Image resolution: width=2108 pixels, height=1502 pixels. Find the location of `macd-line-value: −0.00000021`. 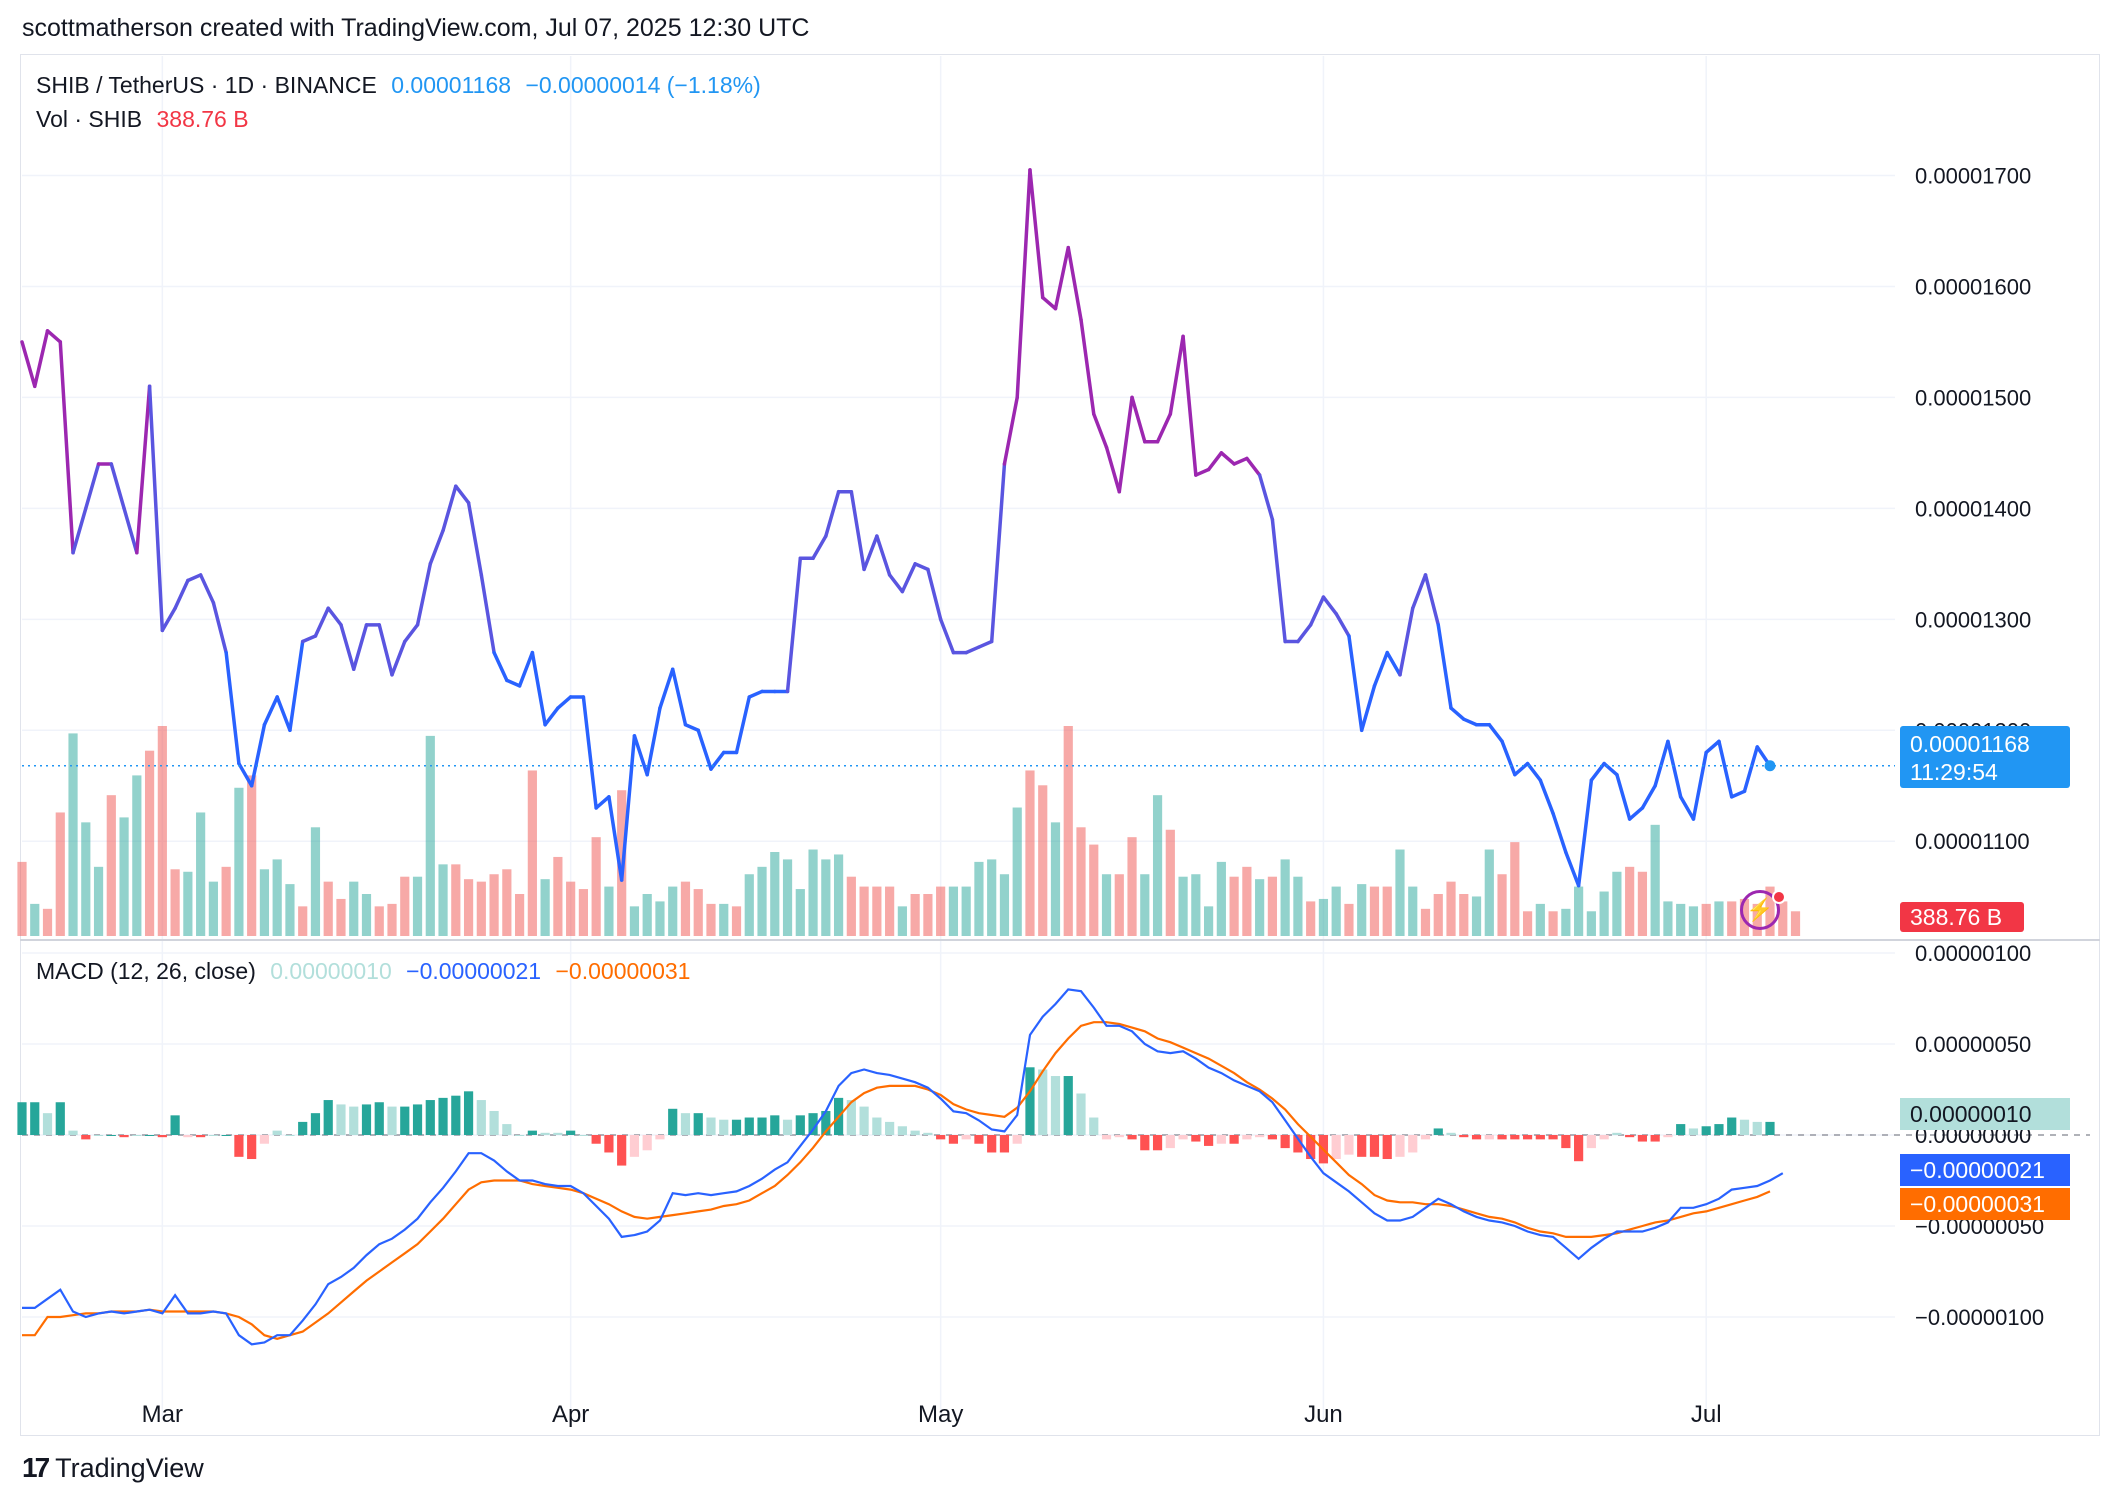

macd-line-value: −0.00000021 is located at coordinates (474, 971).